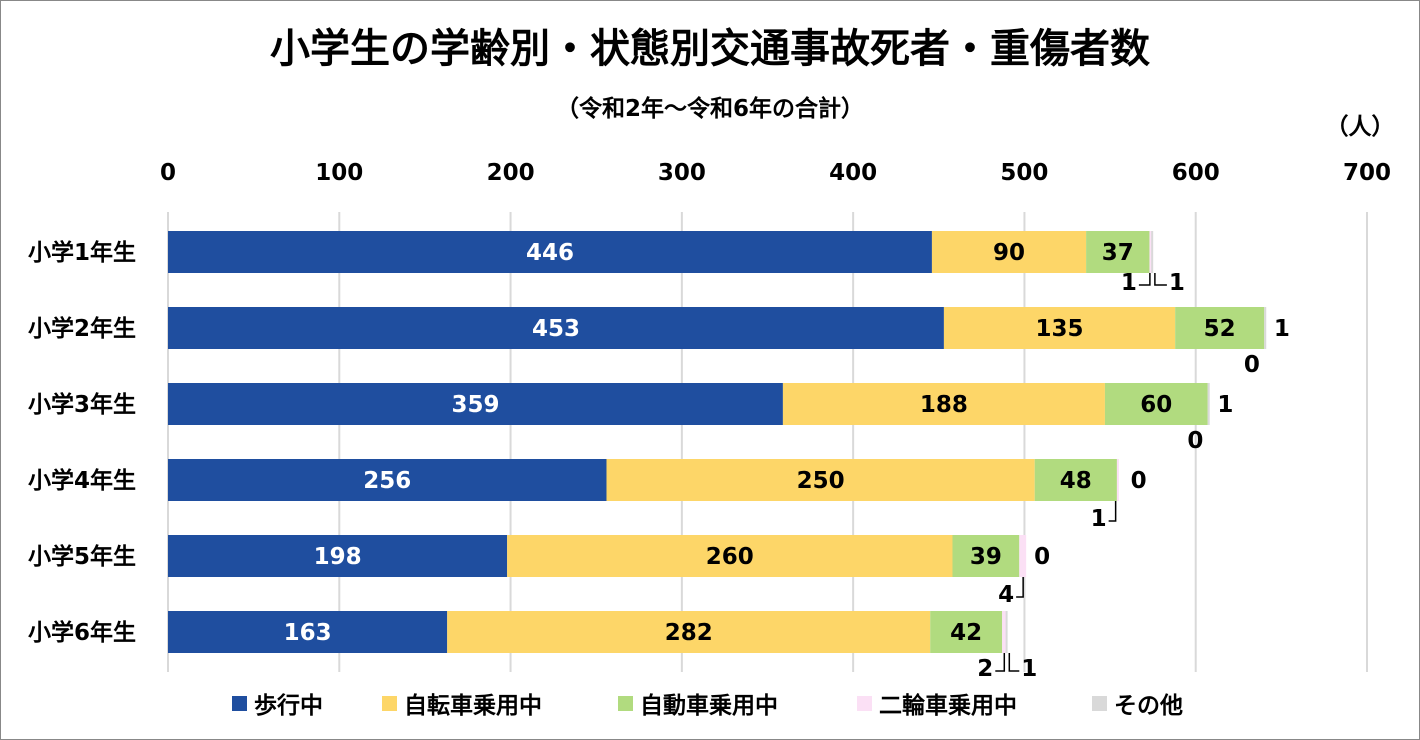  What do you see at coordinates (511, 173) in the screenshot?
I see `x-tick-label: 200` at bounding box center [511, 173].